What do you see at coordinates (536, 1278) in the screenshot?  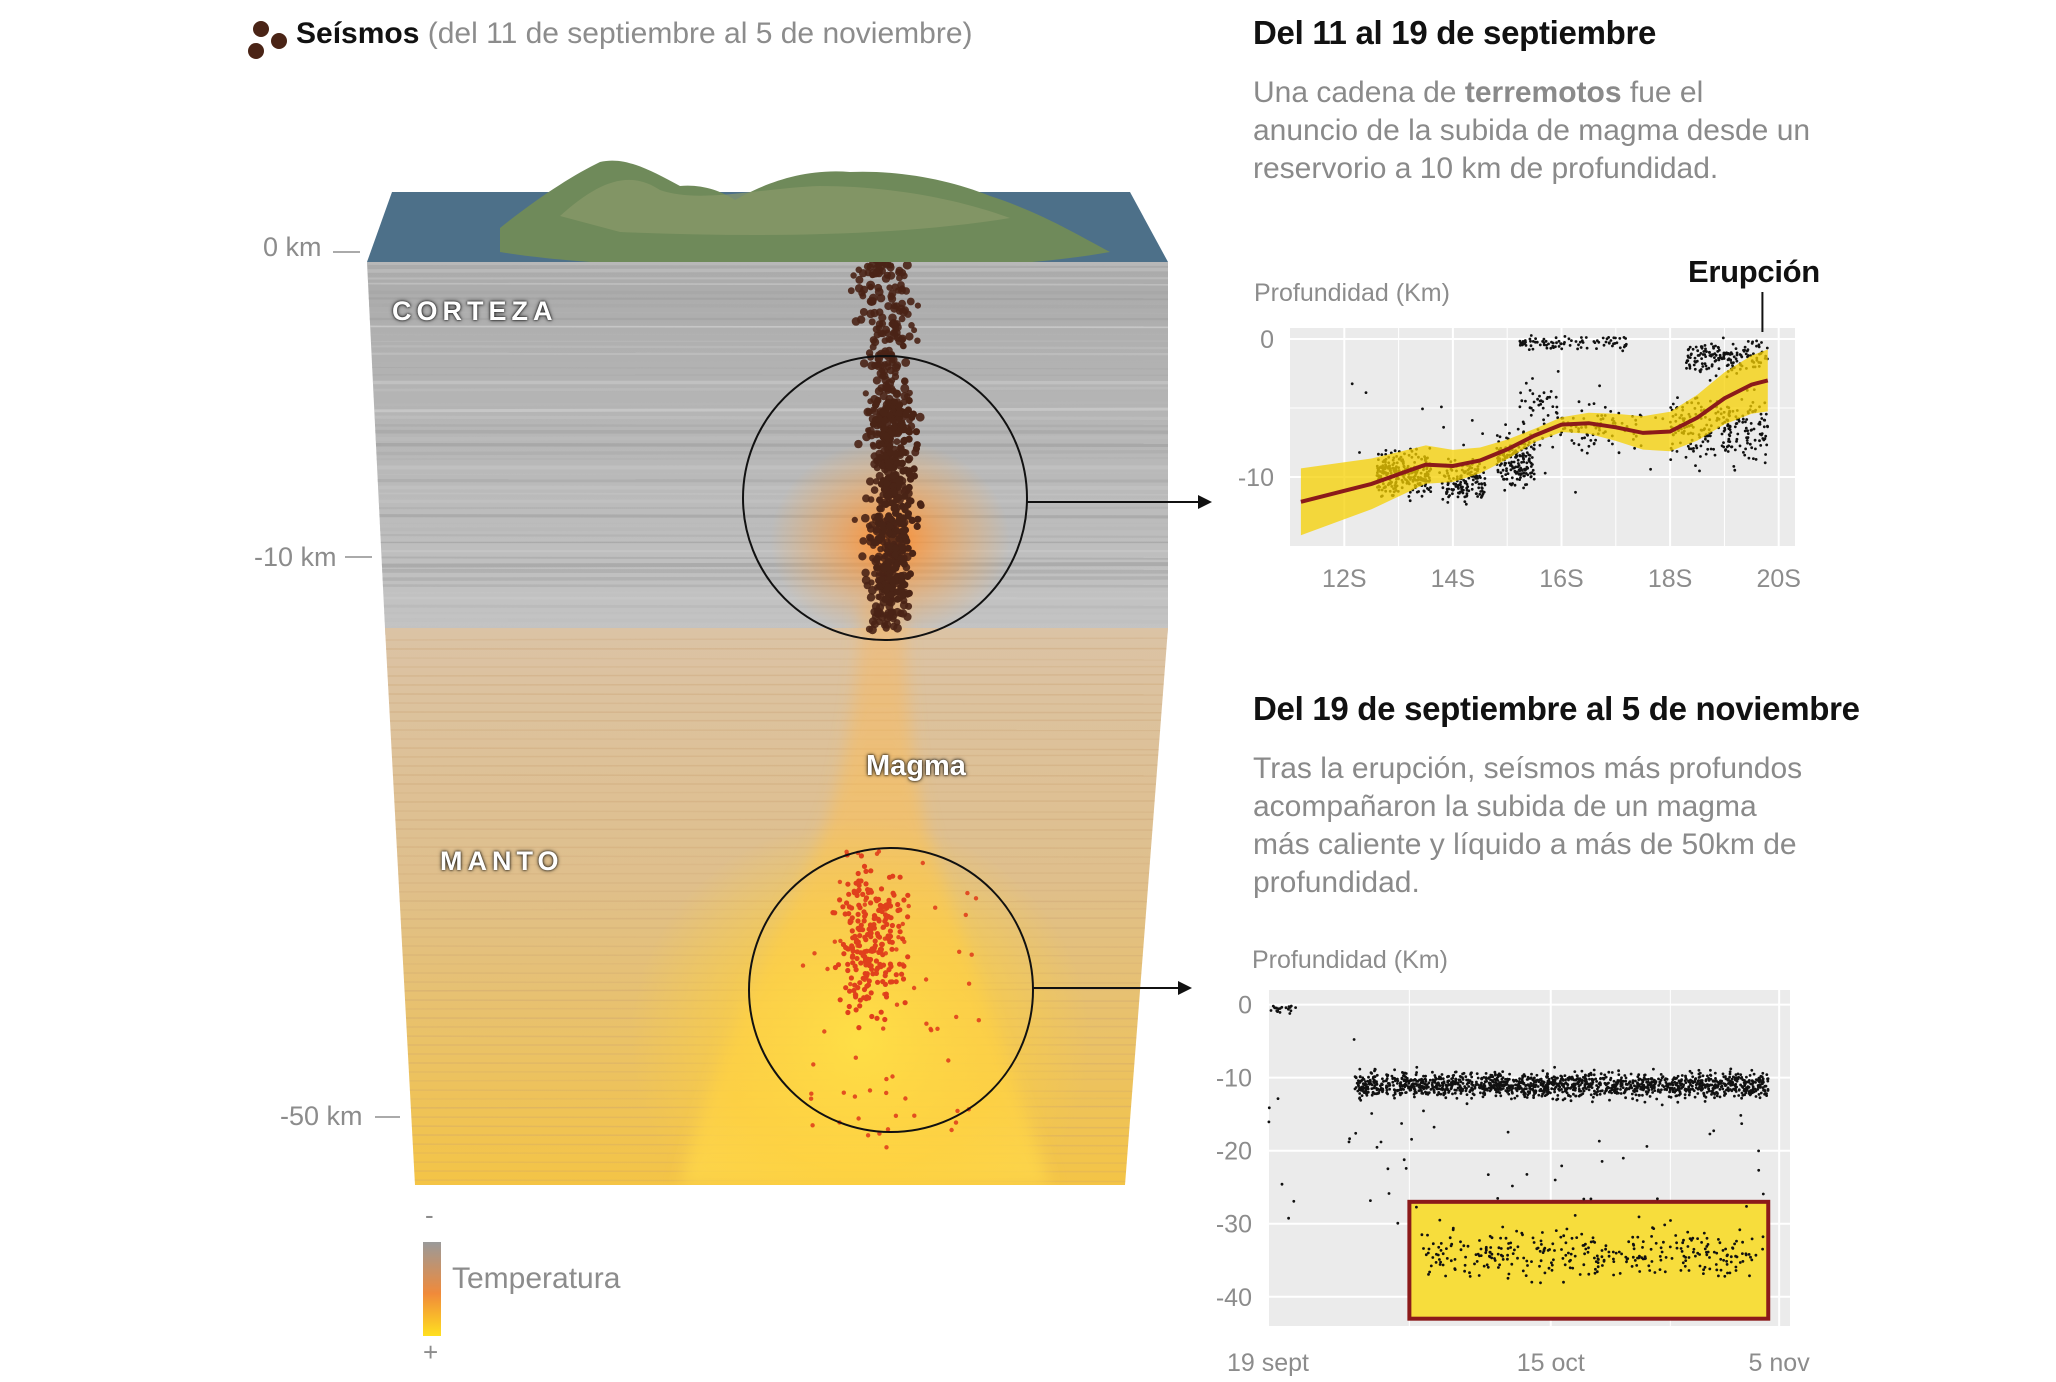 I see `temperature-label: Temperatura` at bounding box center [536, 1278].